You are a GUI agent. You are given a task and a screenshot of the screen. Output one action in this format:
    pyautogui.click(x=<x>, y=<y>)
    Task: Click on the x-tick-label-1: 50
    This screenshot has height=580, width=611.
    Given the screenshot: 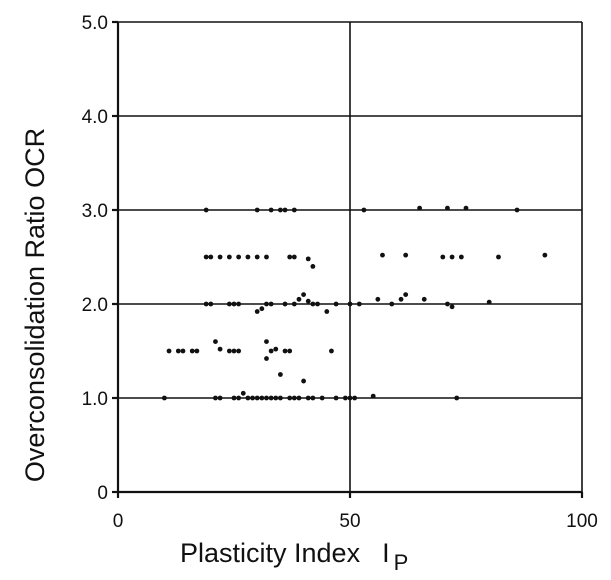 What is the action you would take?
    pyautogui.click(x=349, y=521)
    